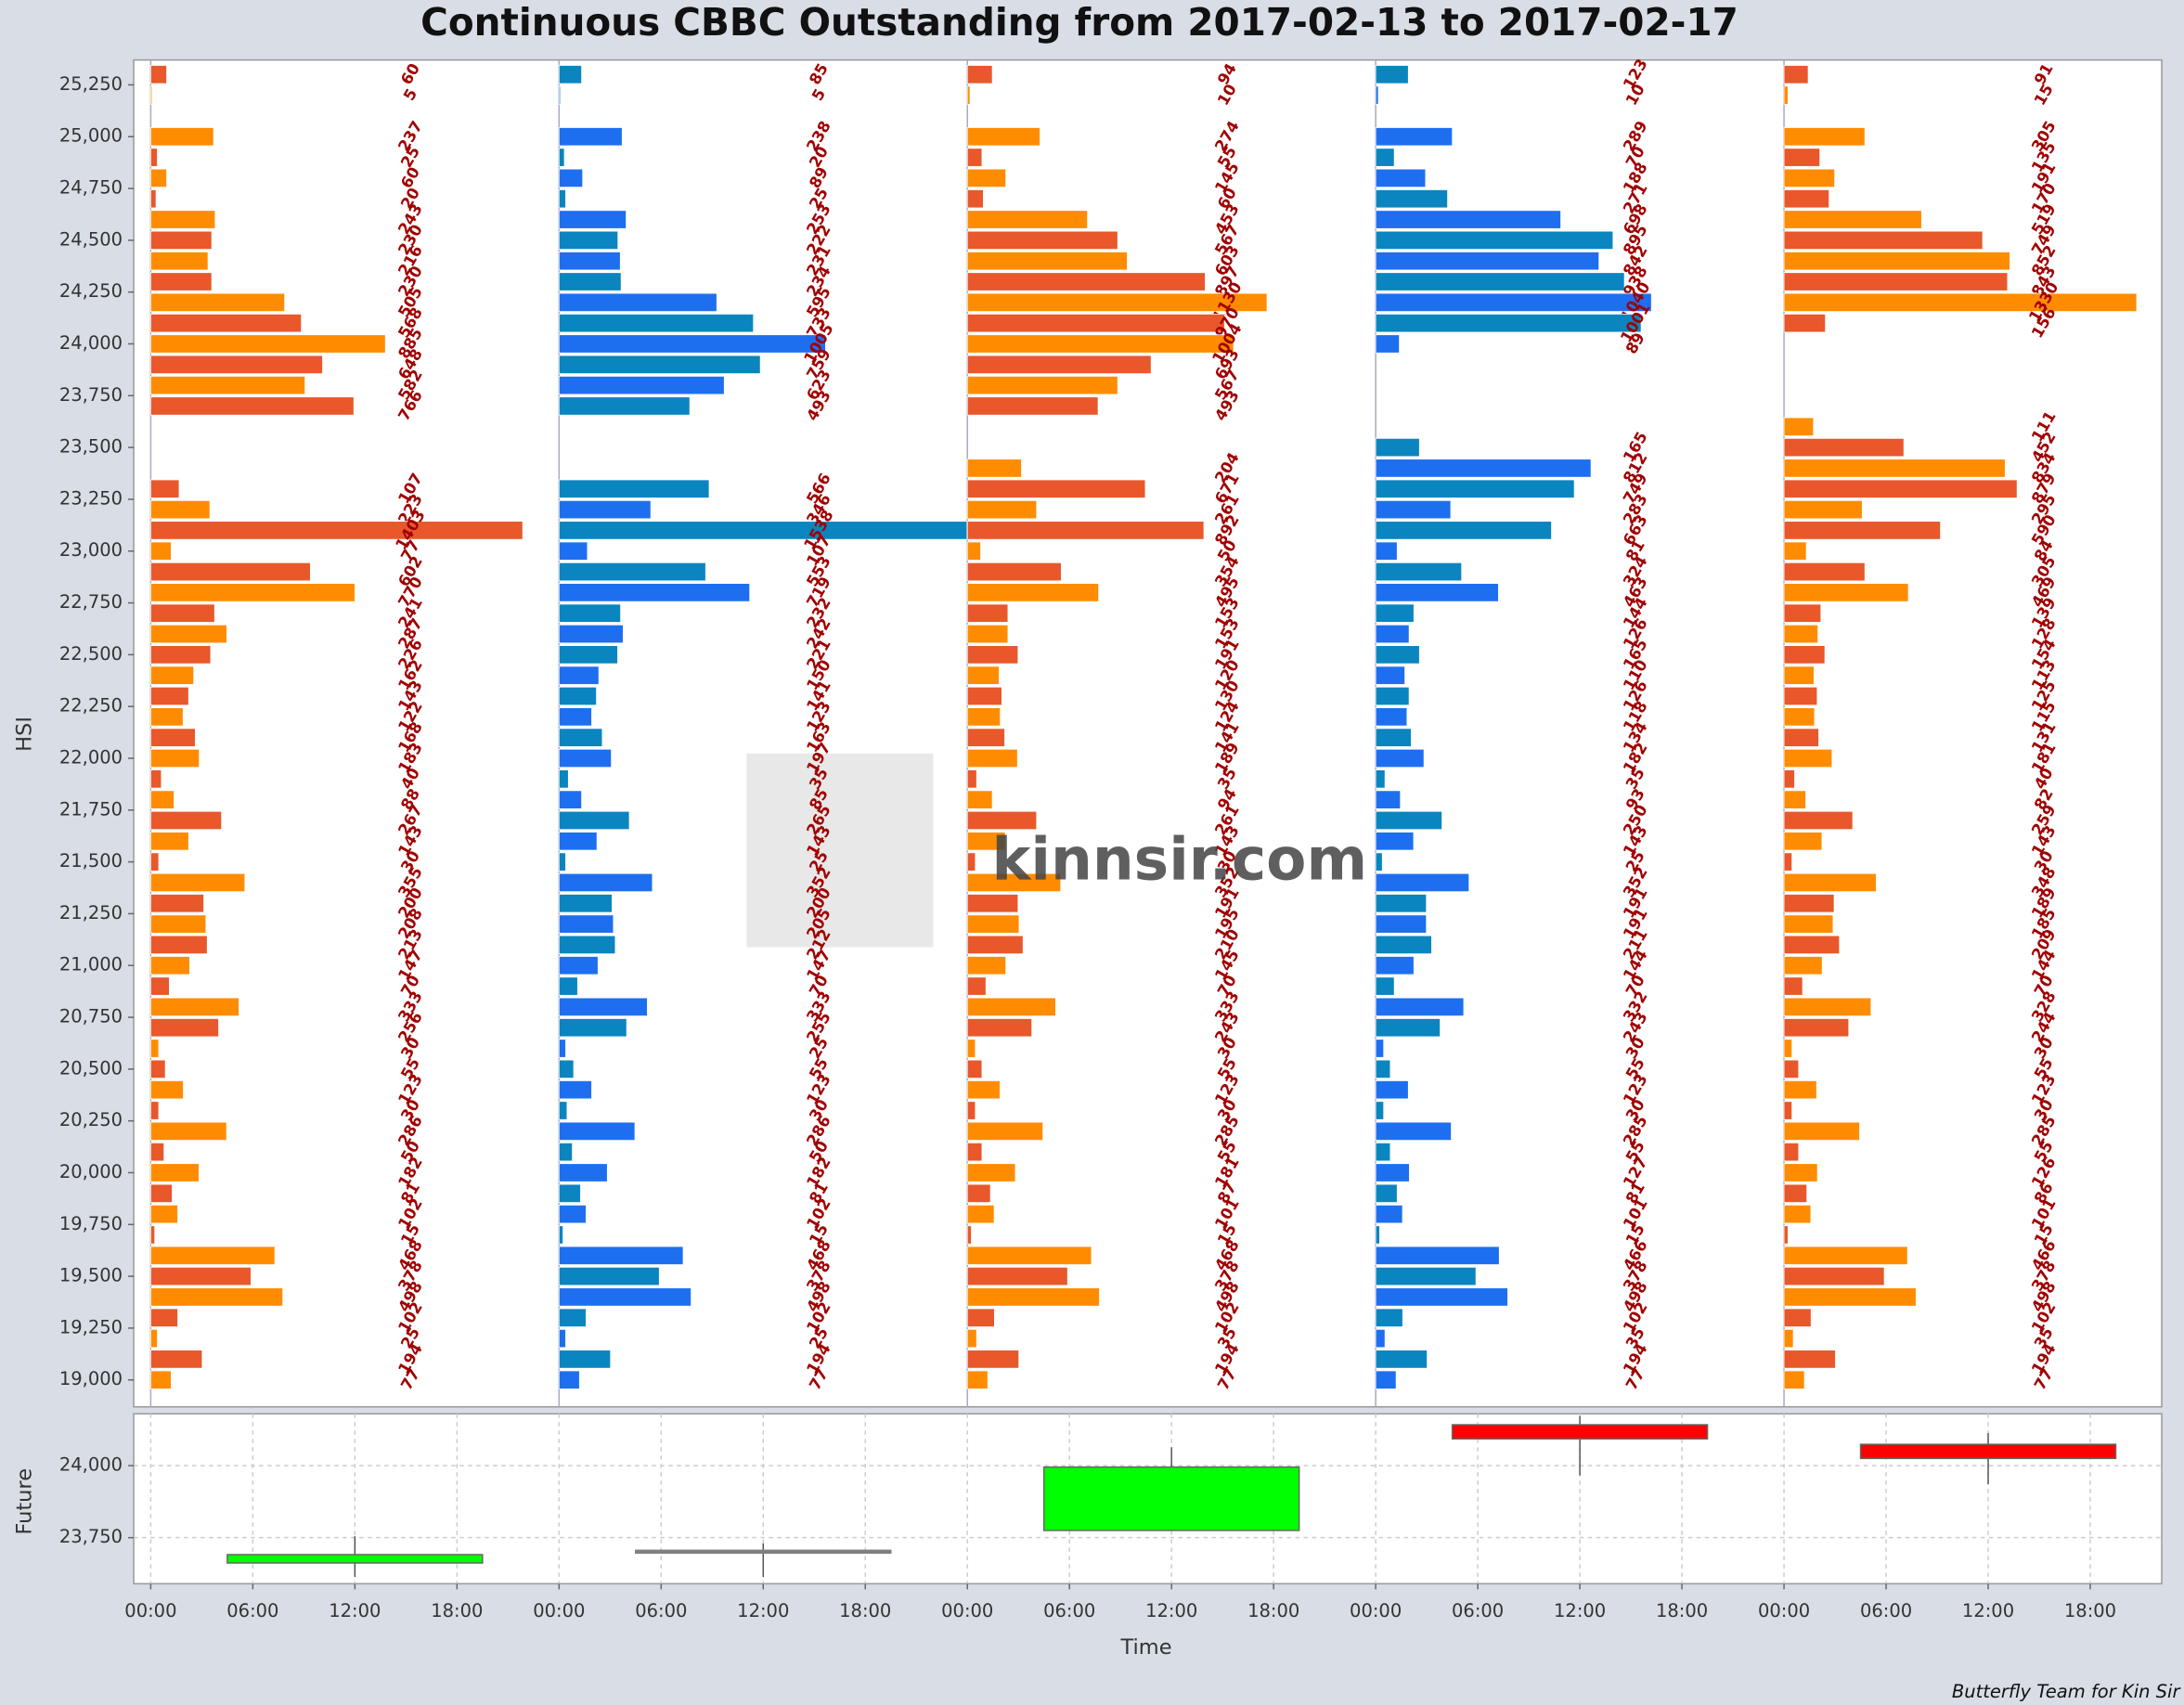  What do you see at coordinates (1179, 860) in the screenshot?
I see `watermark: kinnsir.com` at bounding box center [1179, 860].